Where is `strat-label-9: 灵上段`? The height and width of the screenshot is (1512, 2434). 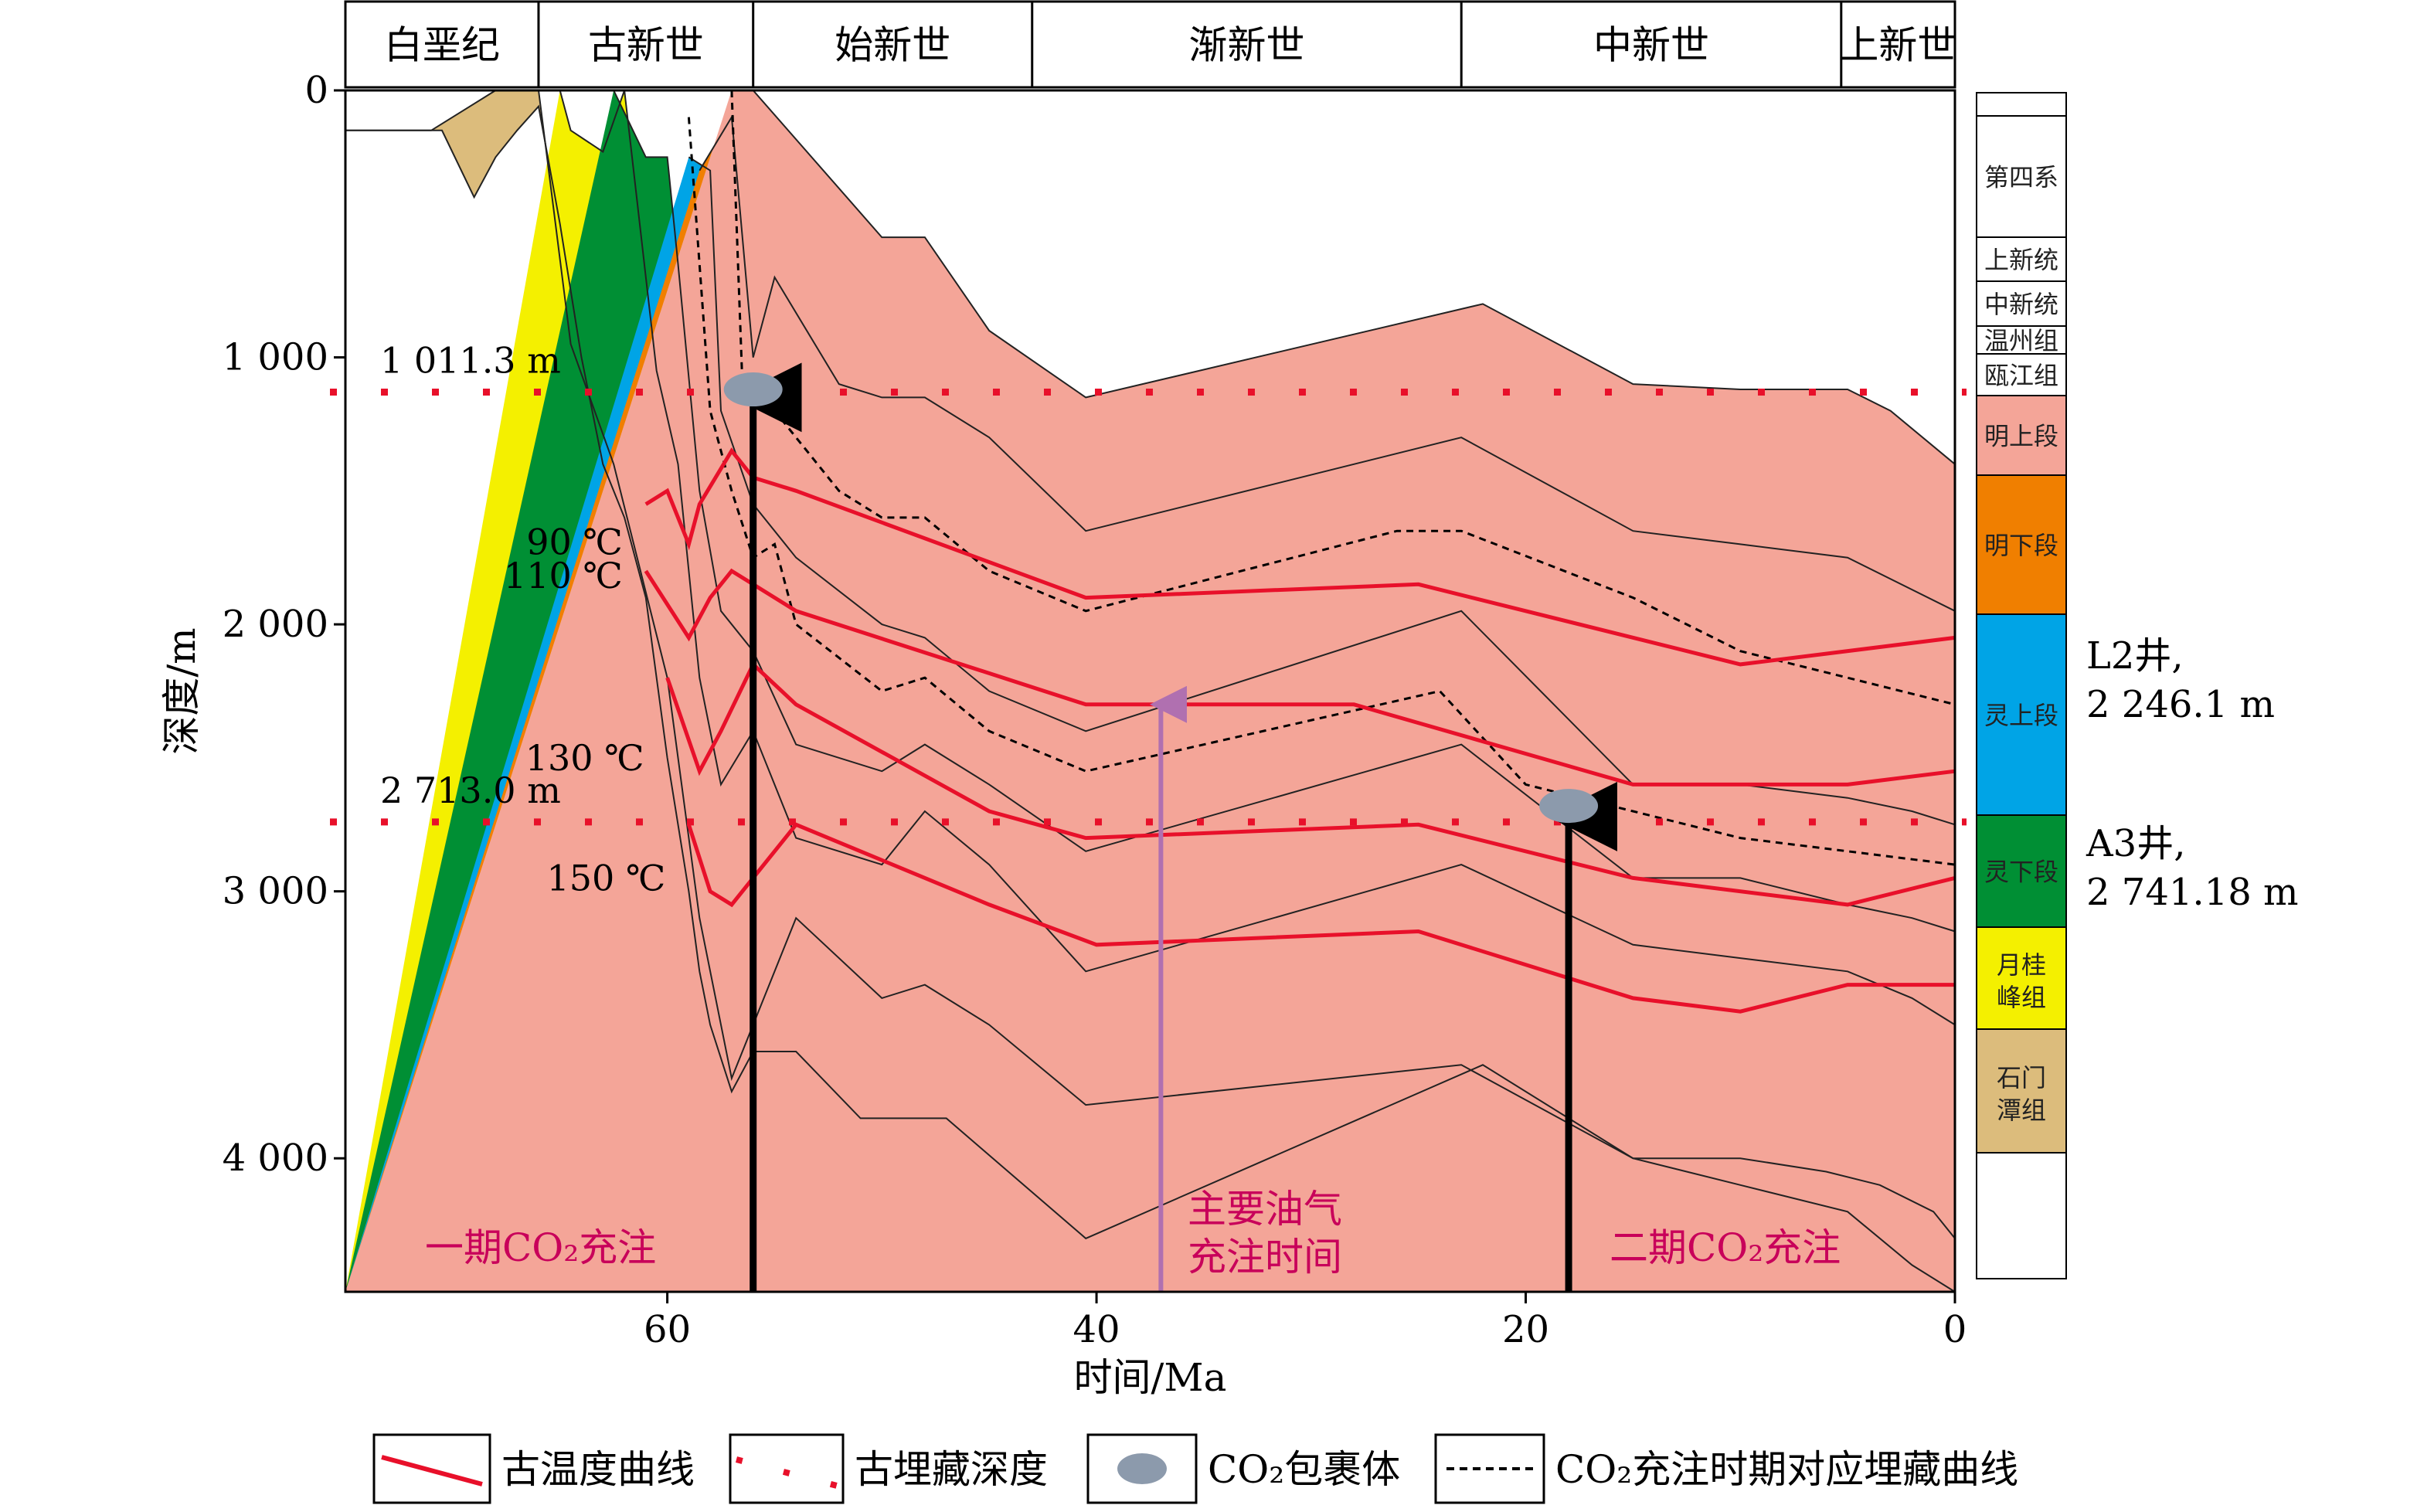
strat-label-9: 灵上段 is located at coordinates (2021, 715).